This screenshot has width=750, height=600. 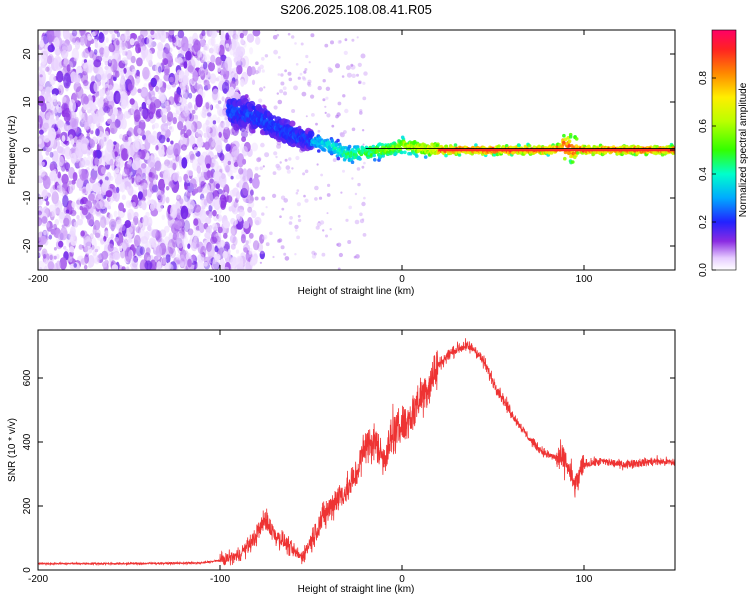 What do you see at coordinates (38, 279) in the screenshot?
I see `x-tick-label: -200` at bounding box center [38, 279].